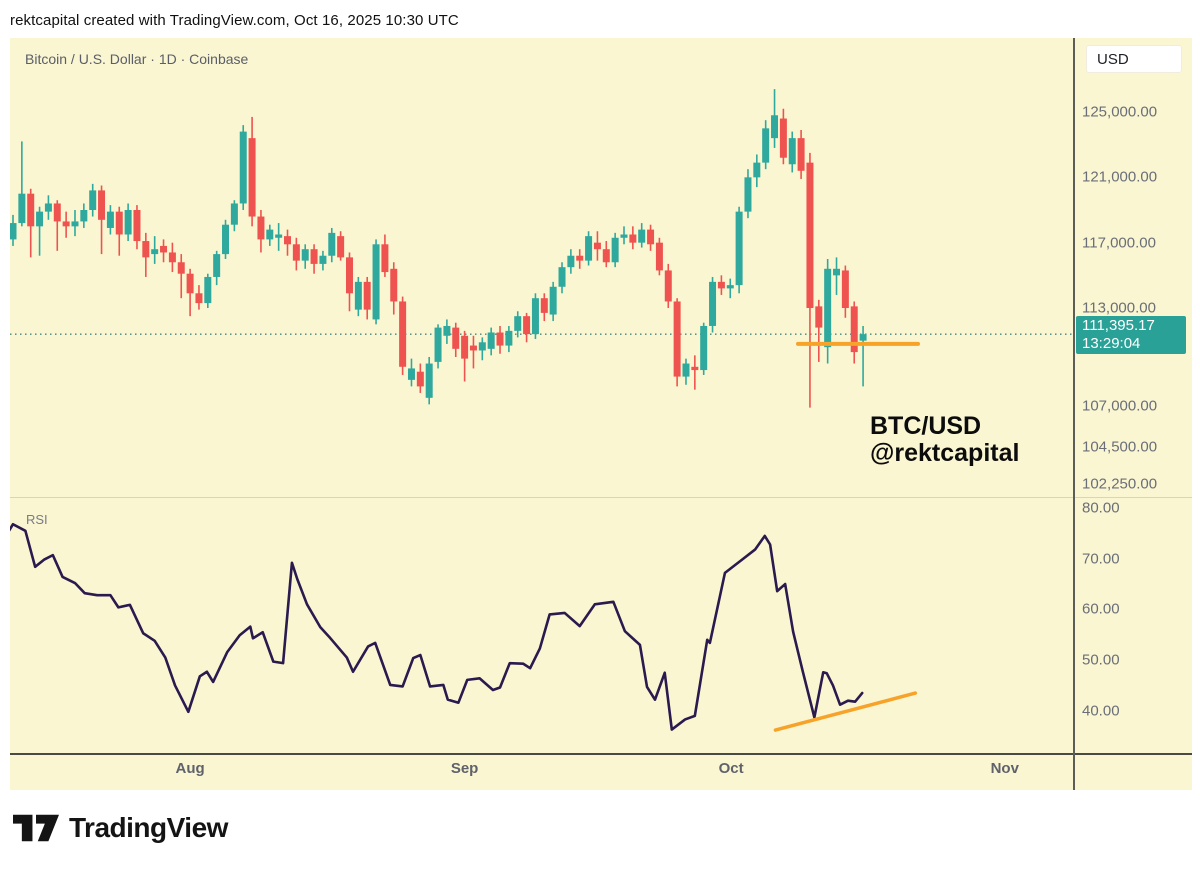 The height and width of the screenshot is (869, 1200). What do you see at coordinates (36, 828) in the screenshot?
I see `tradingview-logo-icon` at bounding box center [36, 828].